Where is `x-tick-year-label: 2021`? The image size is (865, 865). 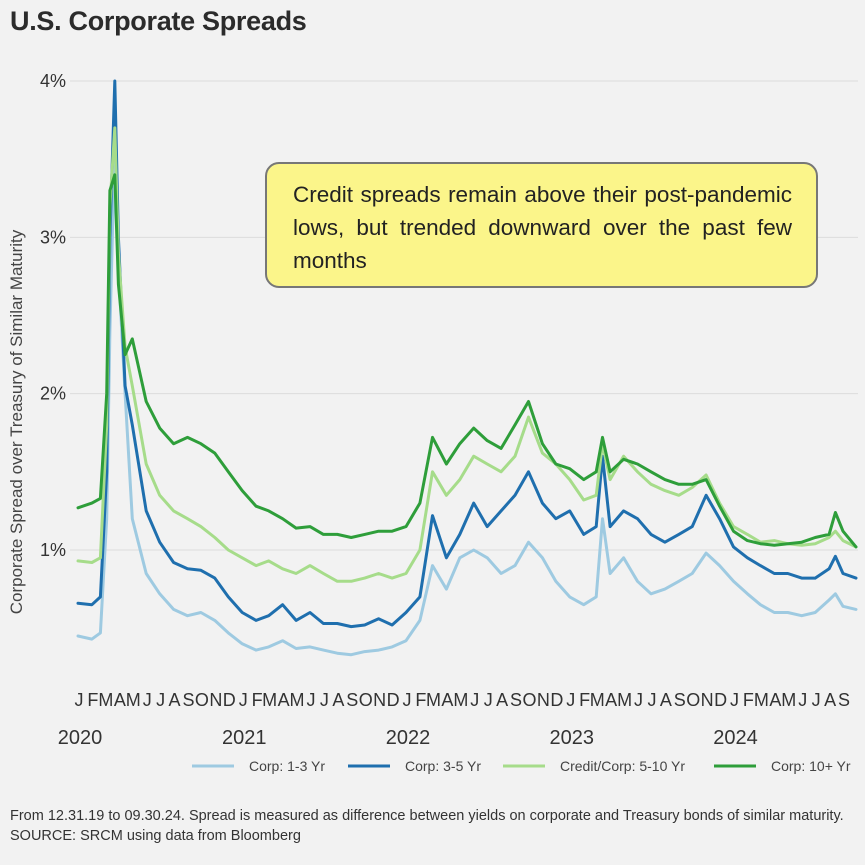
x-tick-year-label: 2021 is located at coordinates (244, 738).